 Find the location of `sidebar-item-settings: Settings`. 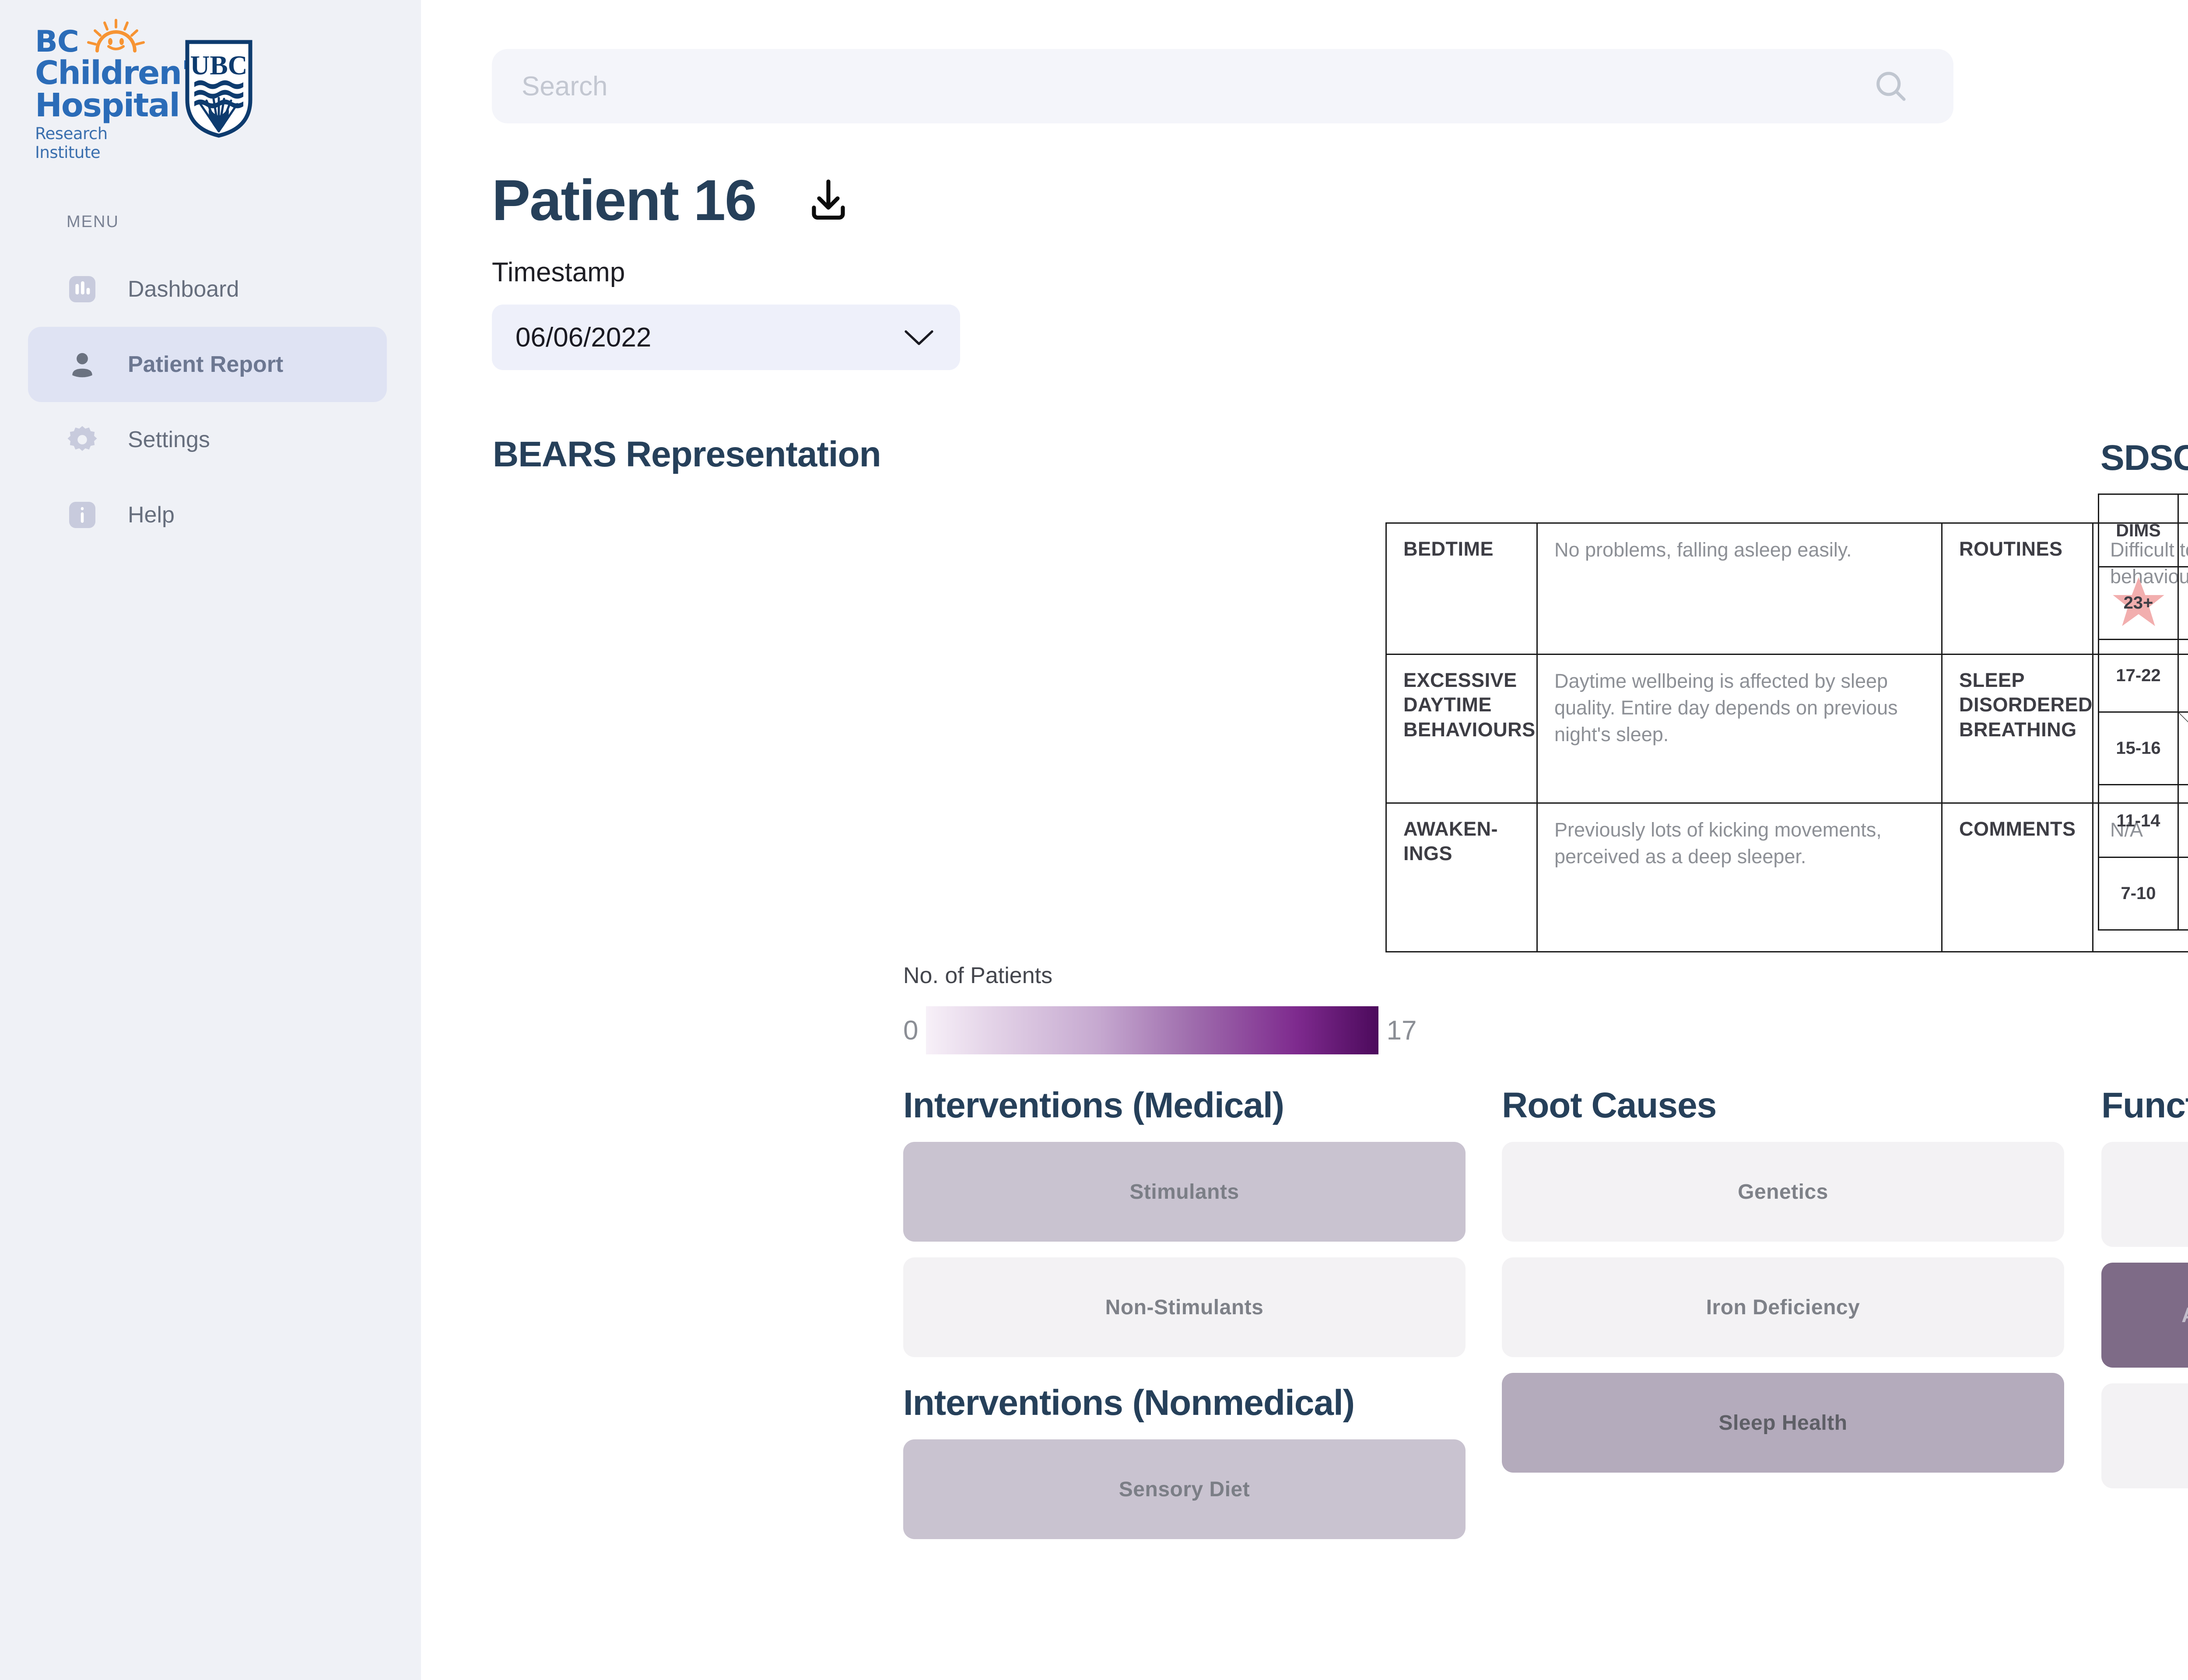

sidebar-item-settings: Settings is located at coordinates (207, 439).